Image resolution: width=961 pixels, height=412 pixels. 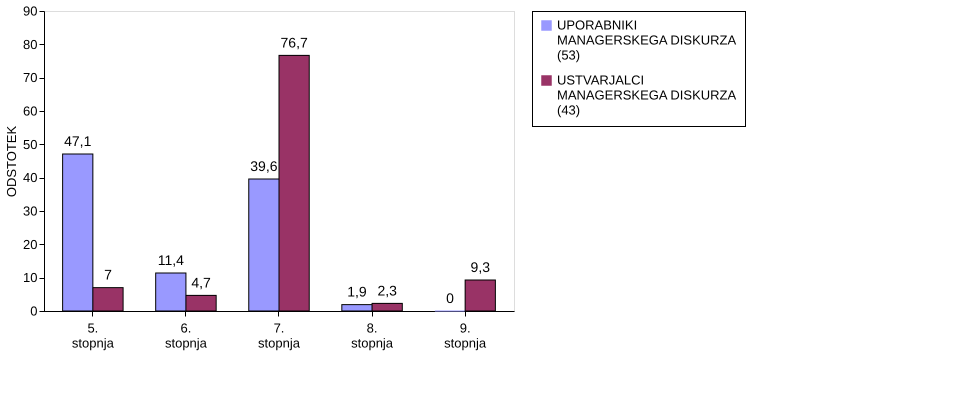 I want to click on y-tick-label: 10, so click(x=30, y=278).